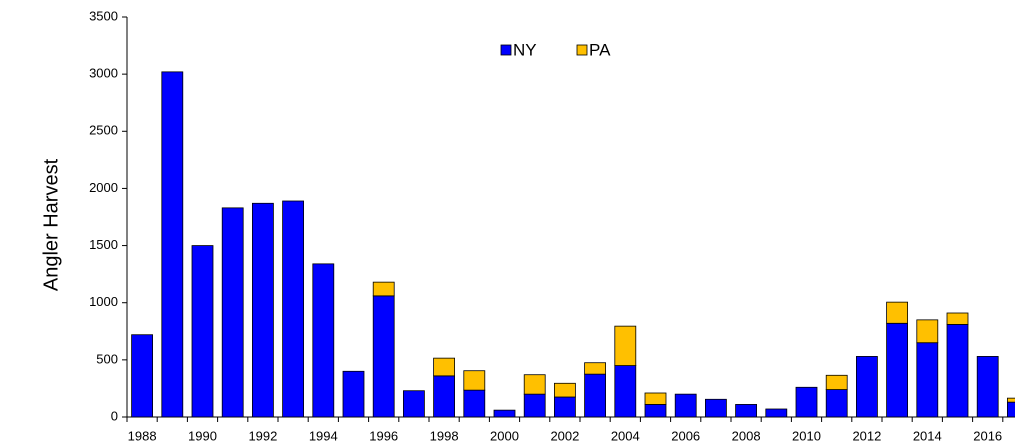 The width and height of the screenshot is (1015, 446). Describe the element at coordinates (746, 435) in the screenshot. I see `x-tick-label: 2008` at that location.